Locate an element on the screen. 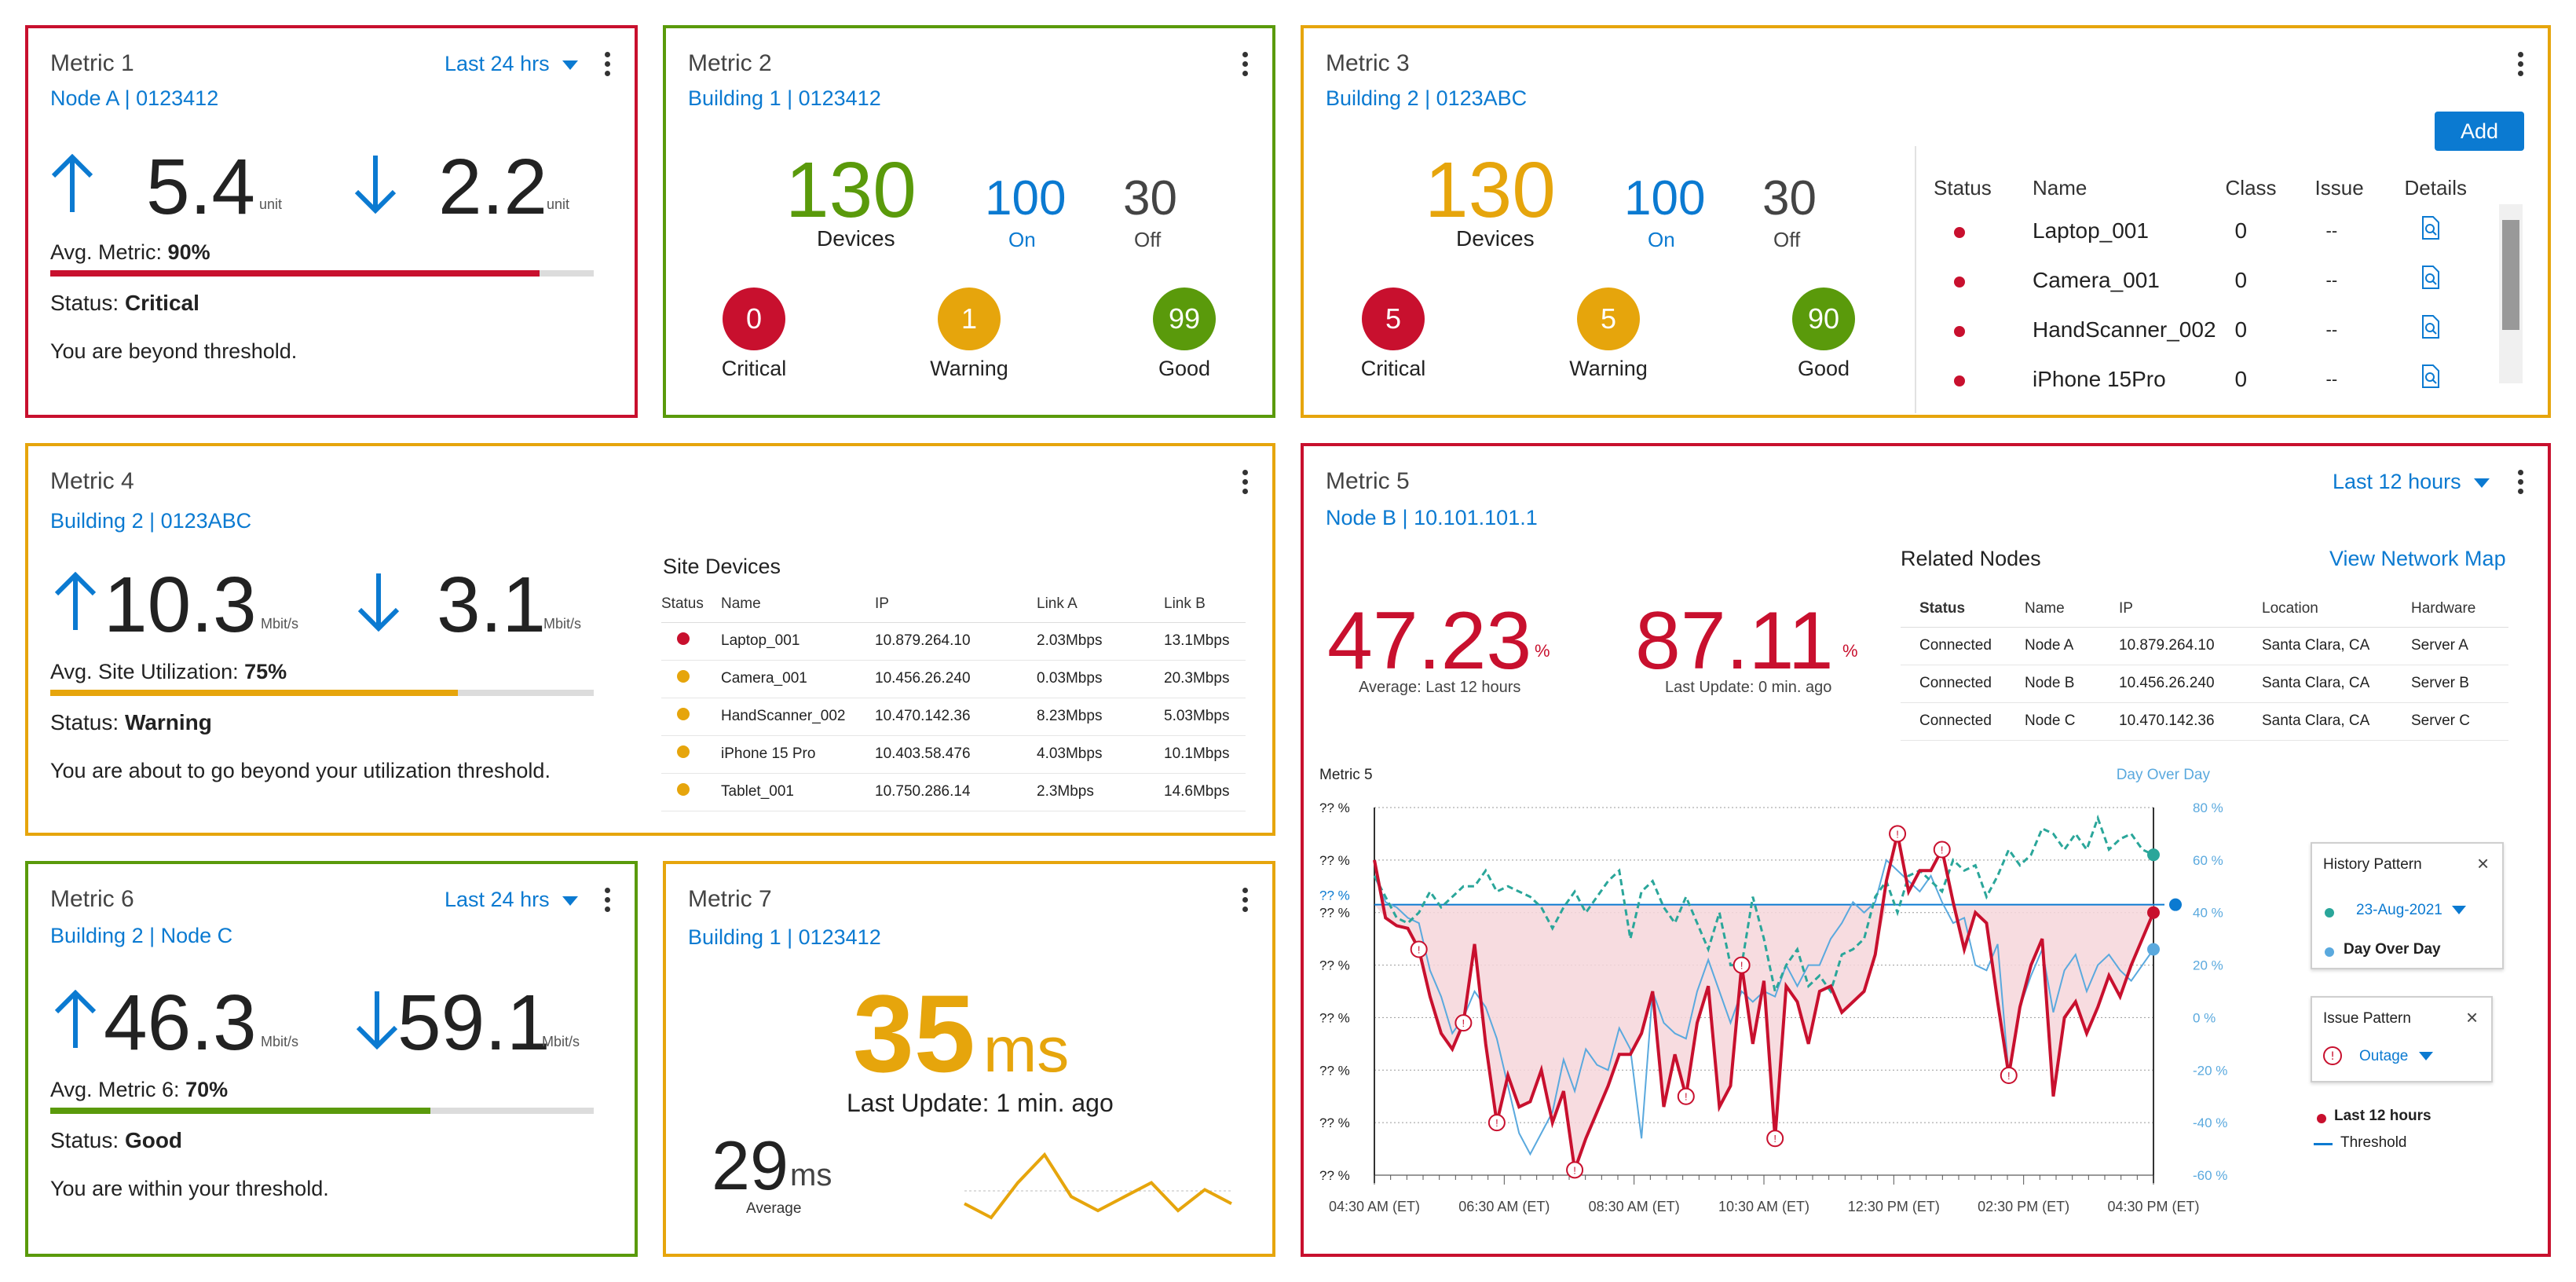  metric-3-devices-label: Devices is located at coordinates (1496, 238).